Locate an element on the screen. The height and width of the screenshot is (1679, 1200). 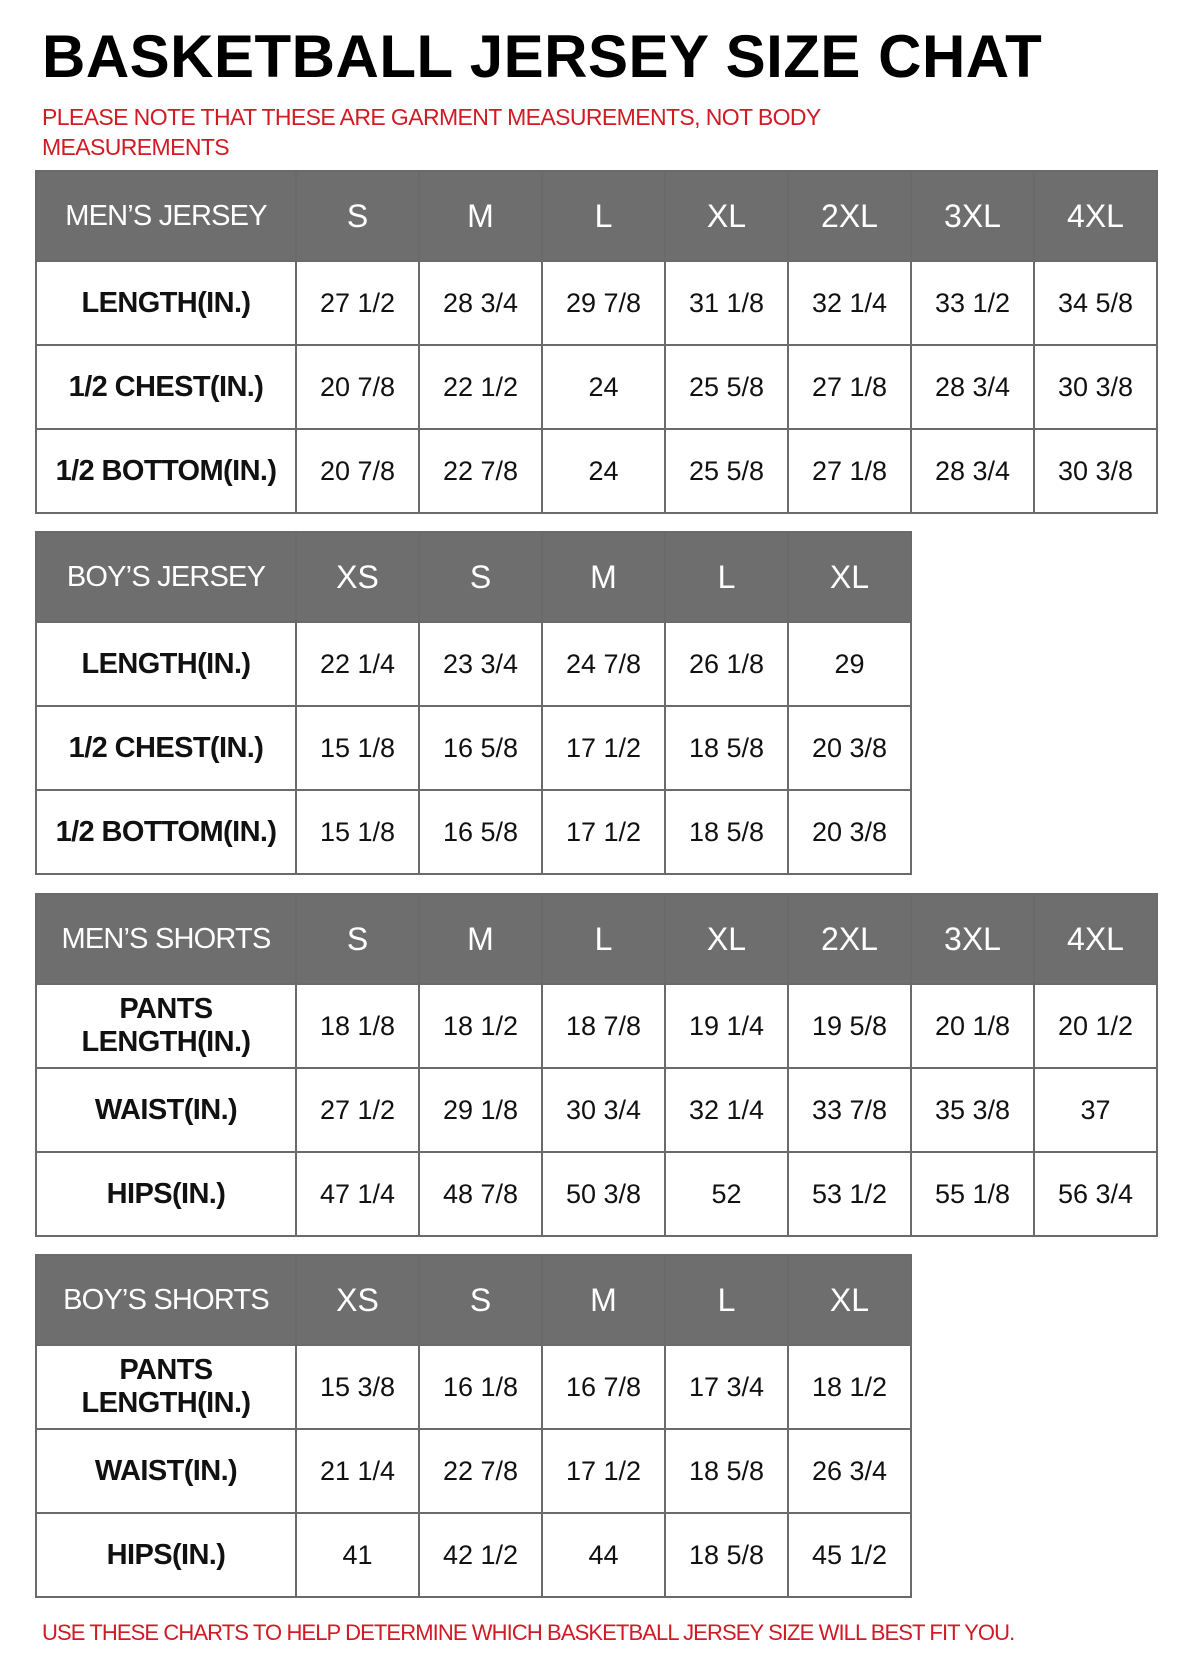
measurement-value: 22 1/2 is located at coordinates (480, 387).